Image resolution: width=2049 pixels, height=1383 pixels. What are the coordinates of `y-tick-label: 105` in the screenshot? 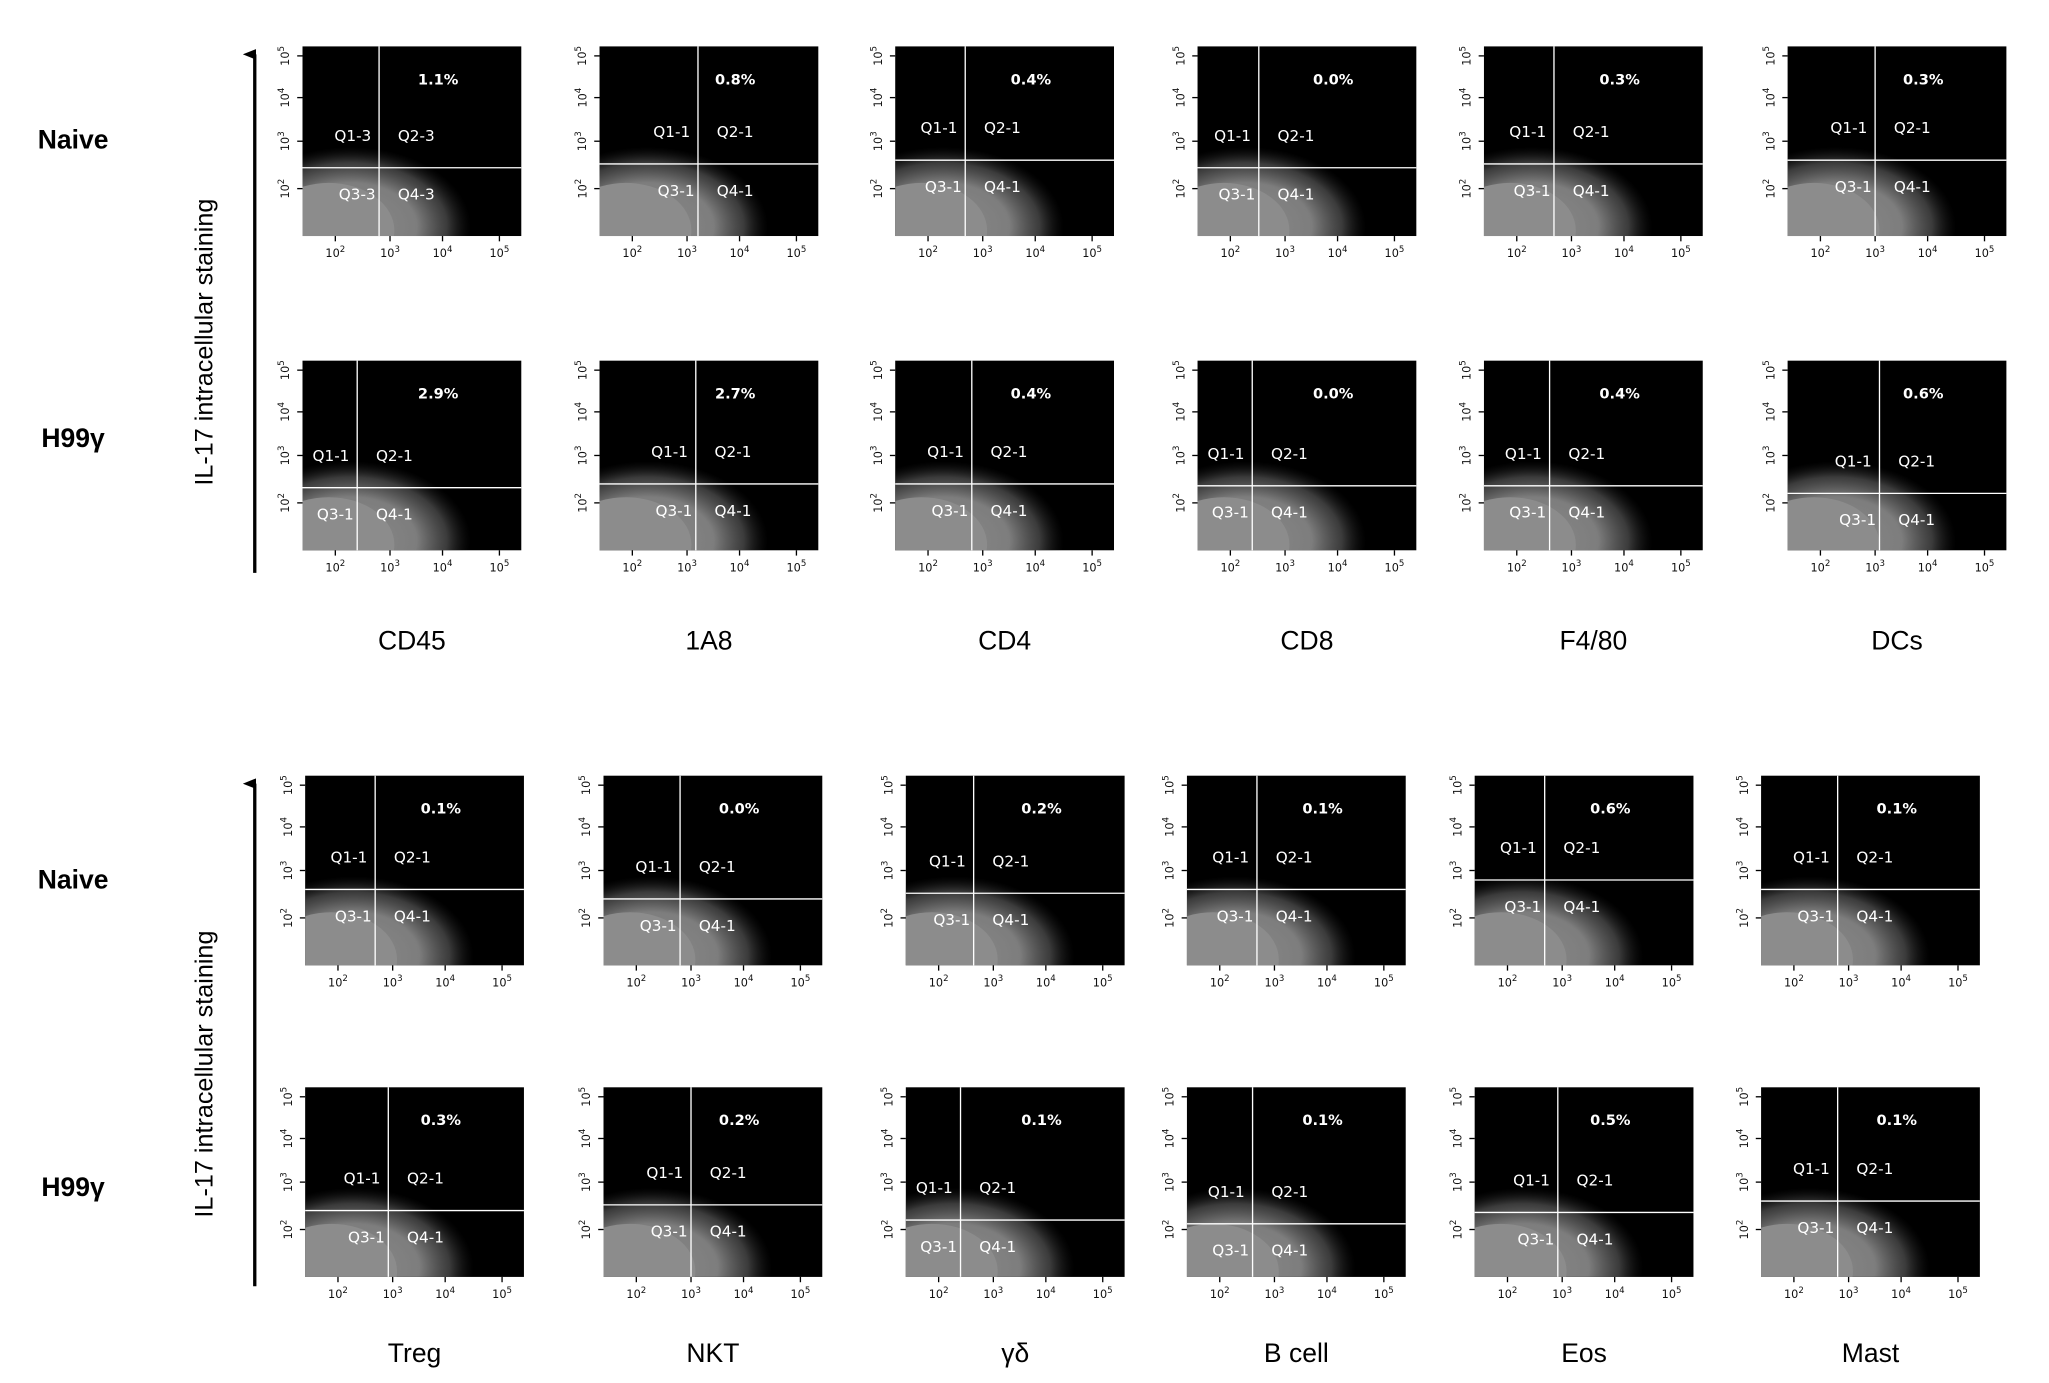 It's located at (581, 370).